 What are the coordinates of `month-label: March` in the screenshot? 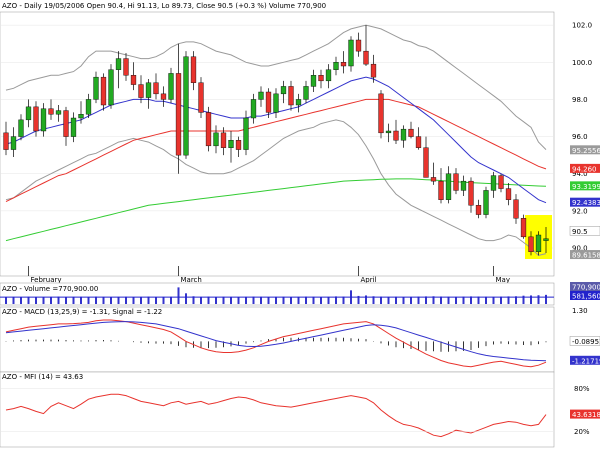 It's located at (191, 280).